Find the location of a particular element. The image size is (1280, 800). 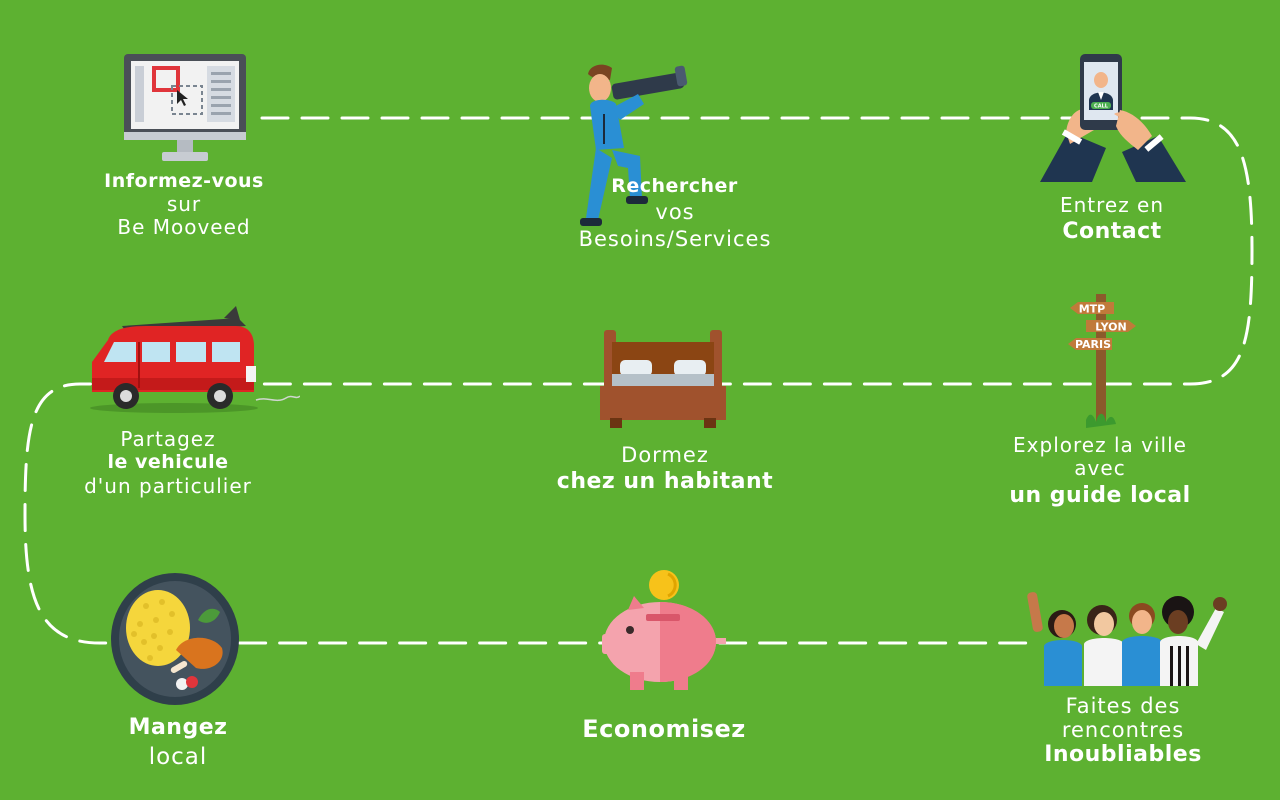

caption-rechercher: Rechercher vos Besoins/Services is located at coordinates (675, 213).